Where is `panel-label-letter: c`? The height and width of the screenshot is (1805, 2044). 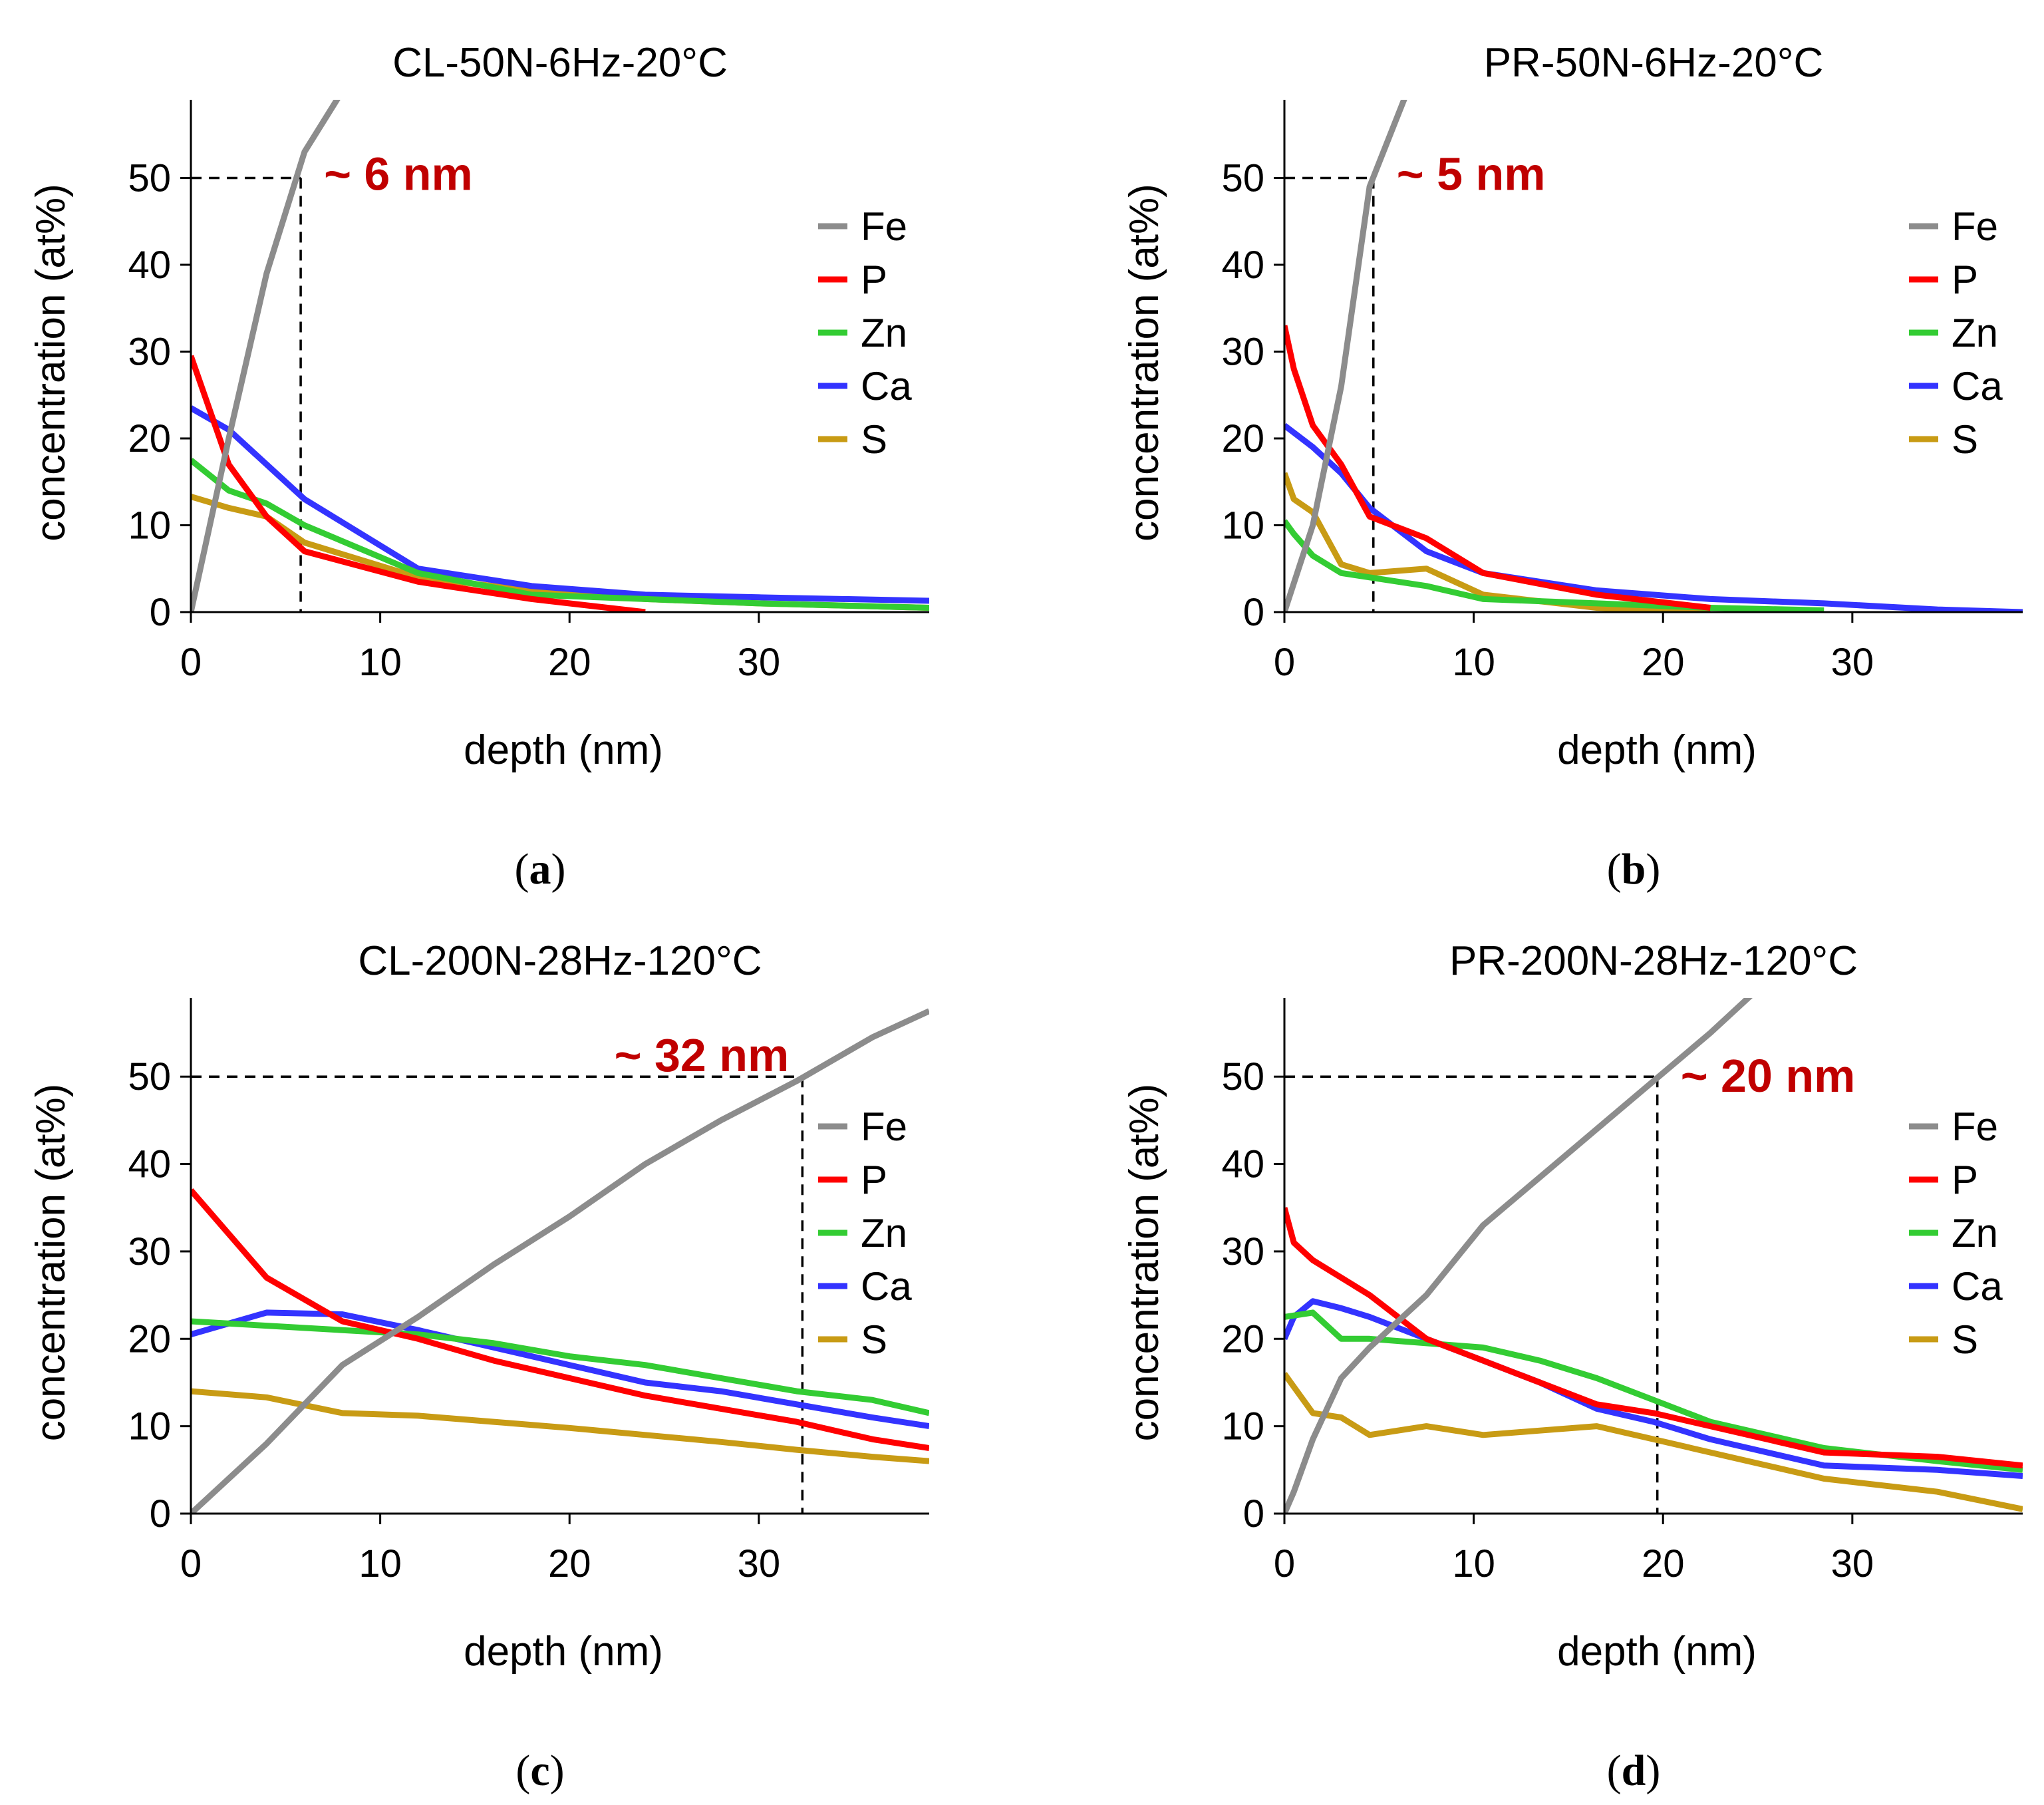 panel-label-letter: c is located at coordinates (539, 1770).